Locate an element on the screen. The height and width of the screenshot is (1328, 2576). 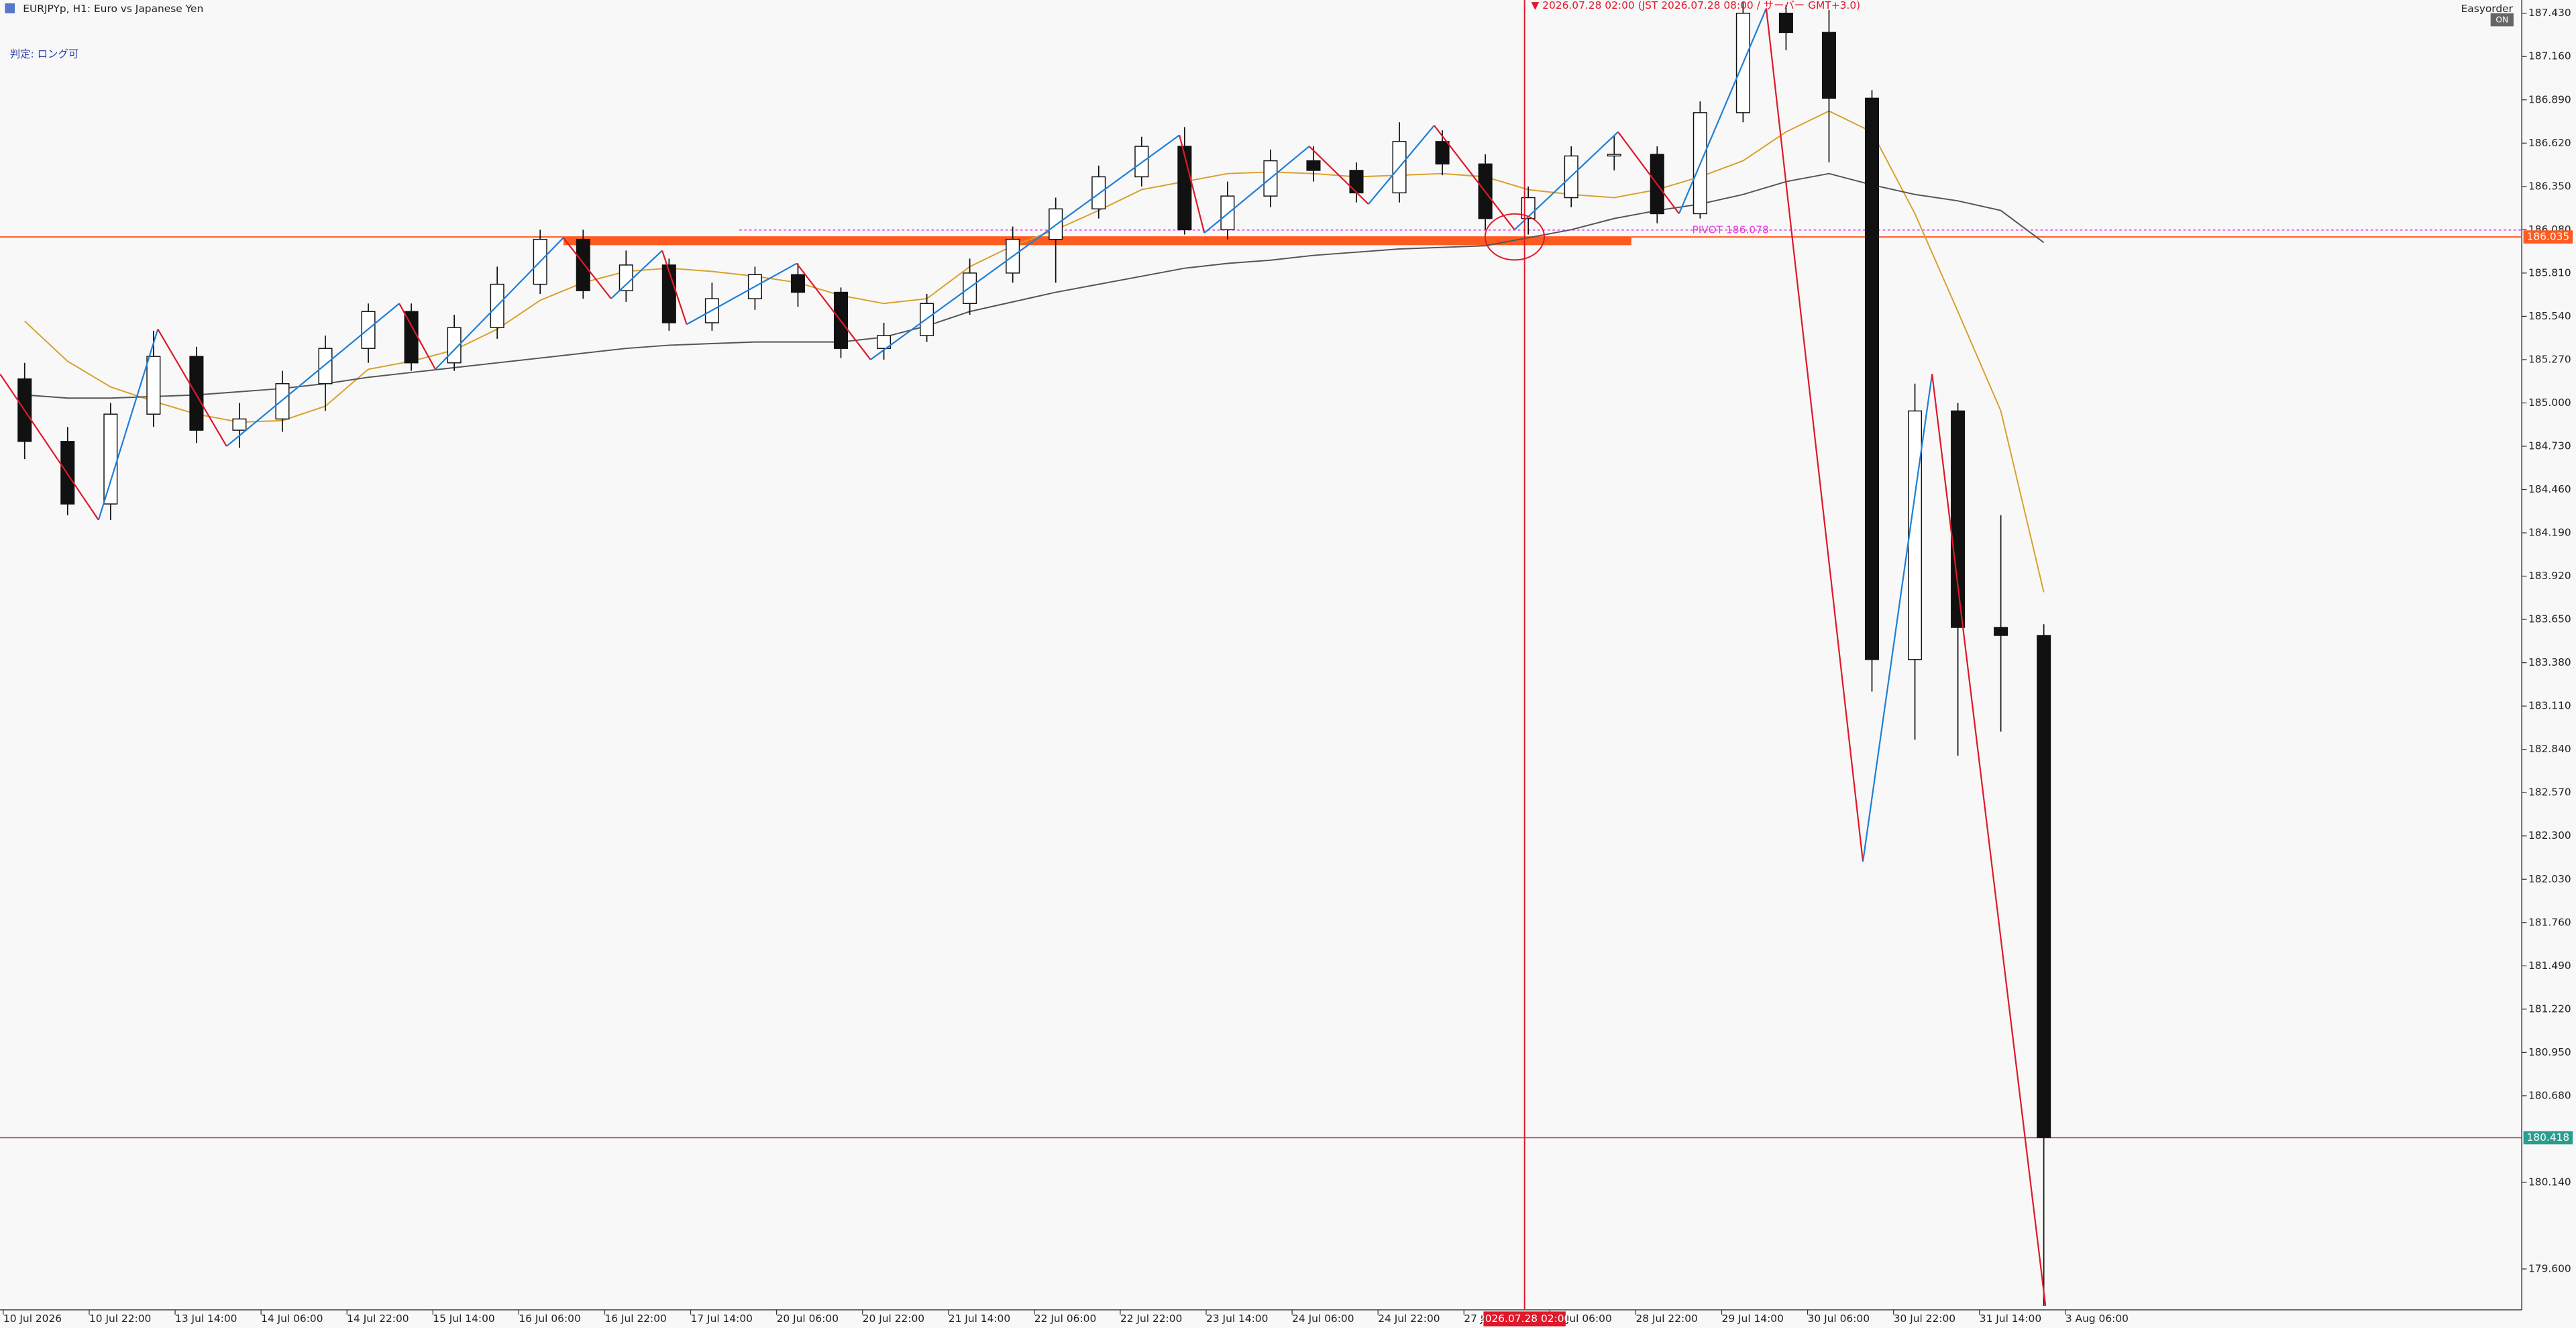
x-tick-label: 16 Jul 06:00 is located at coordinates (549, 1319).